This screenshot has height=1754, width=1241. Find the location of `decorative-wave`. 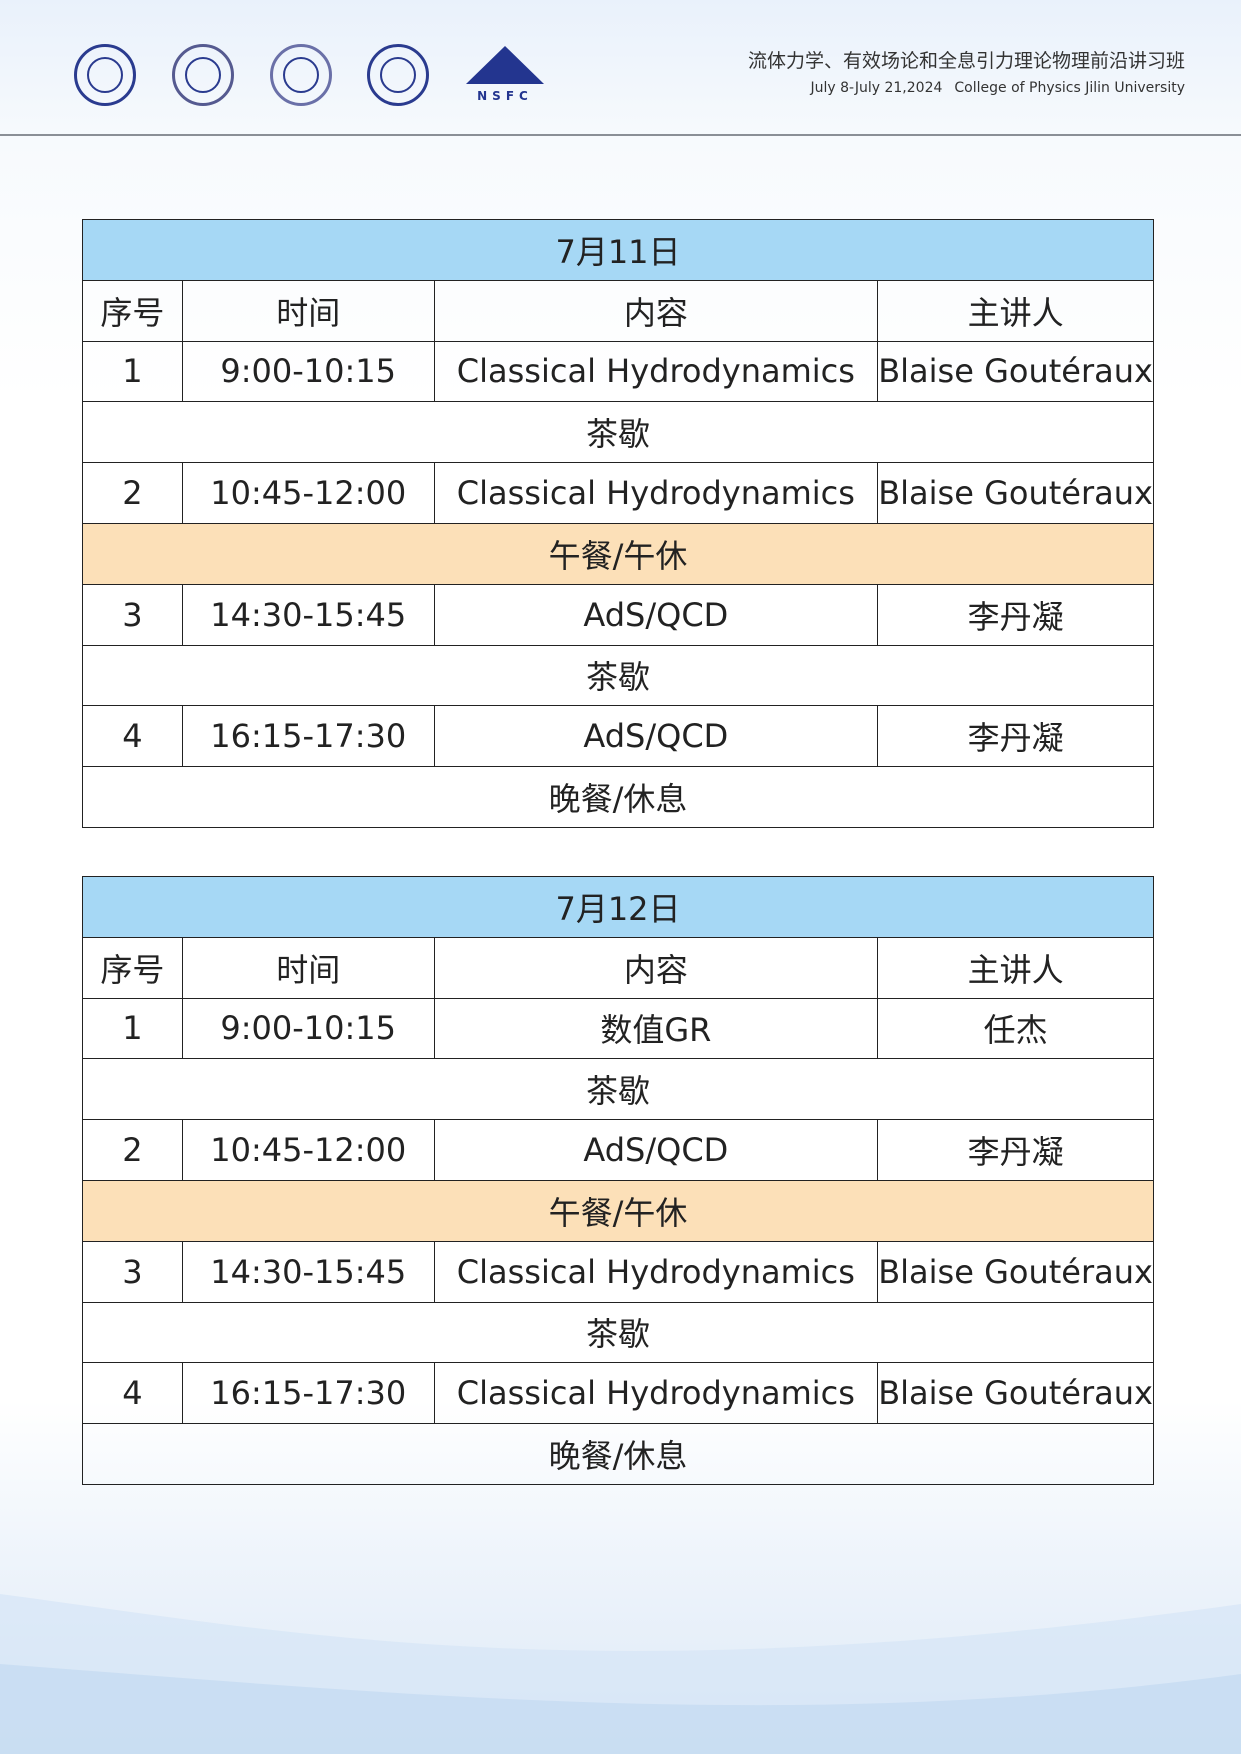

decorative-wave is located at coordinates (620, 1674).